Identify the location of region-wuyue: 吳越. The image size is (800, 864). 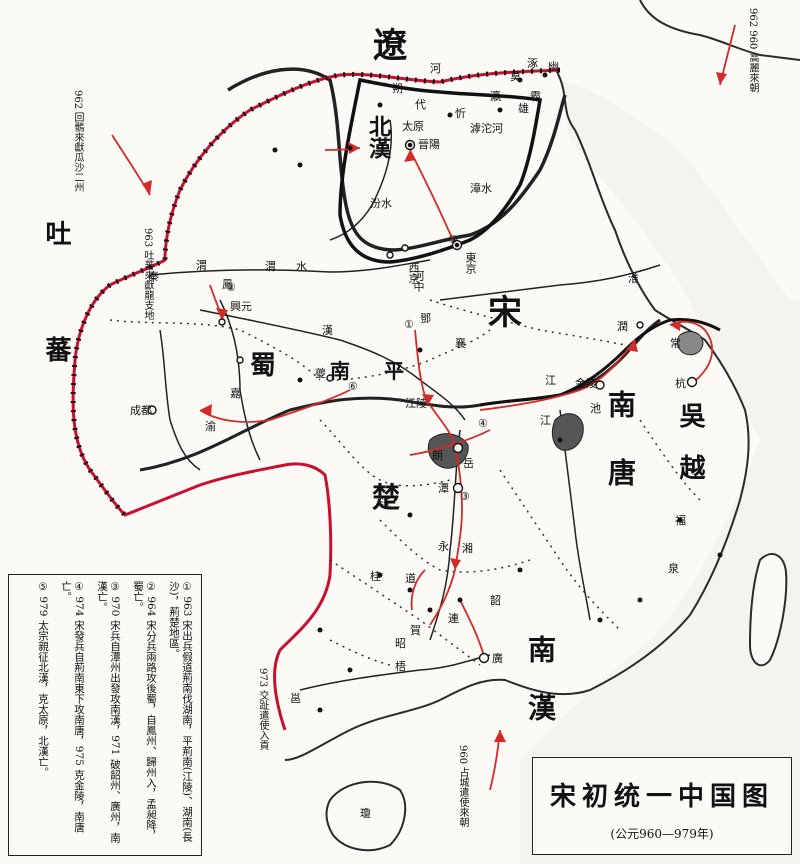
(690, 454).